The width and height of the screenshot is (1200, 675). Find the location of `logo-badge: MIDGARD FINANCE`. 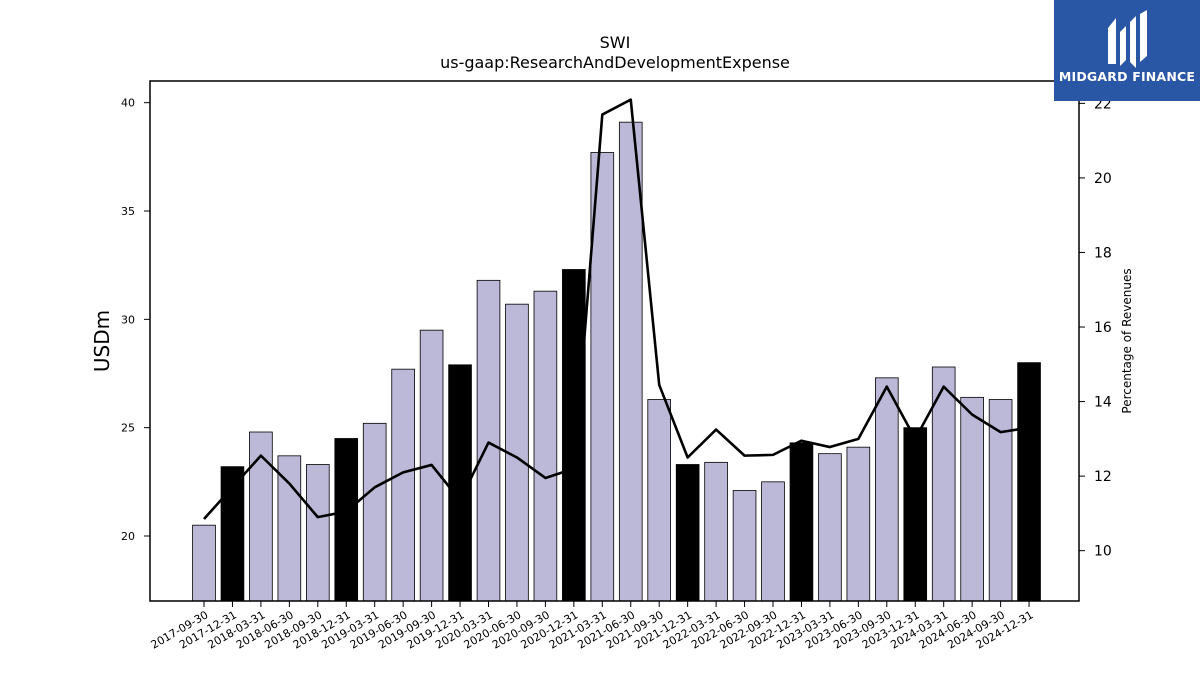

logo-badge: MIDGARD FINANCE is located at coordinates (1127, 50).